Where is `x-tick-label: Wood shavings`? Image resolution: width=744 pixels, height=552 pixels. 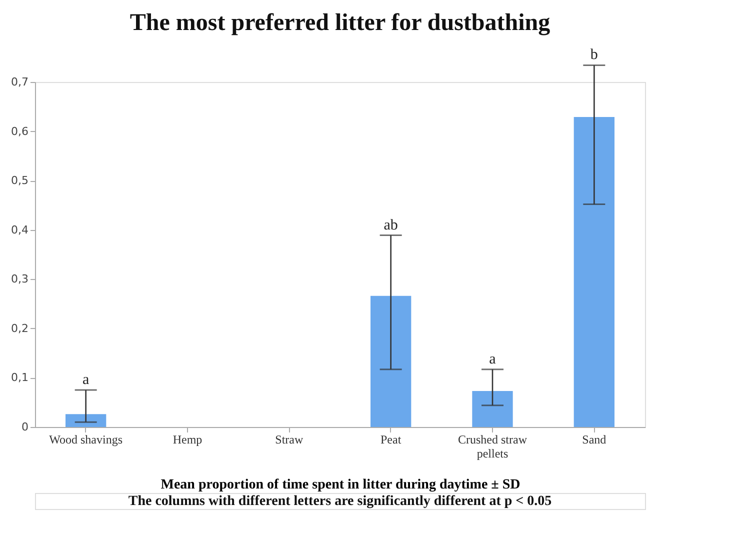
x-tick-label: Wood shavings is located at coordinates (86, 439).